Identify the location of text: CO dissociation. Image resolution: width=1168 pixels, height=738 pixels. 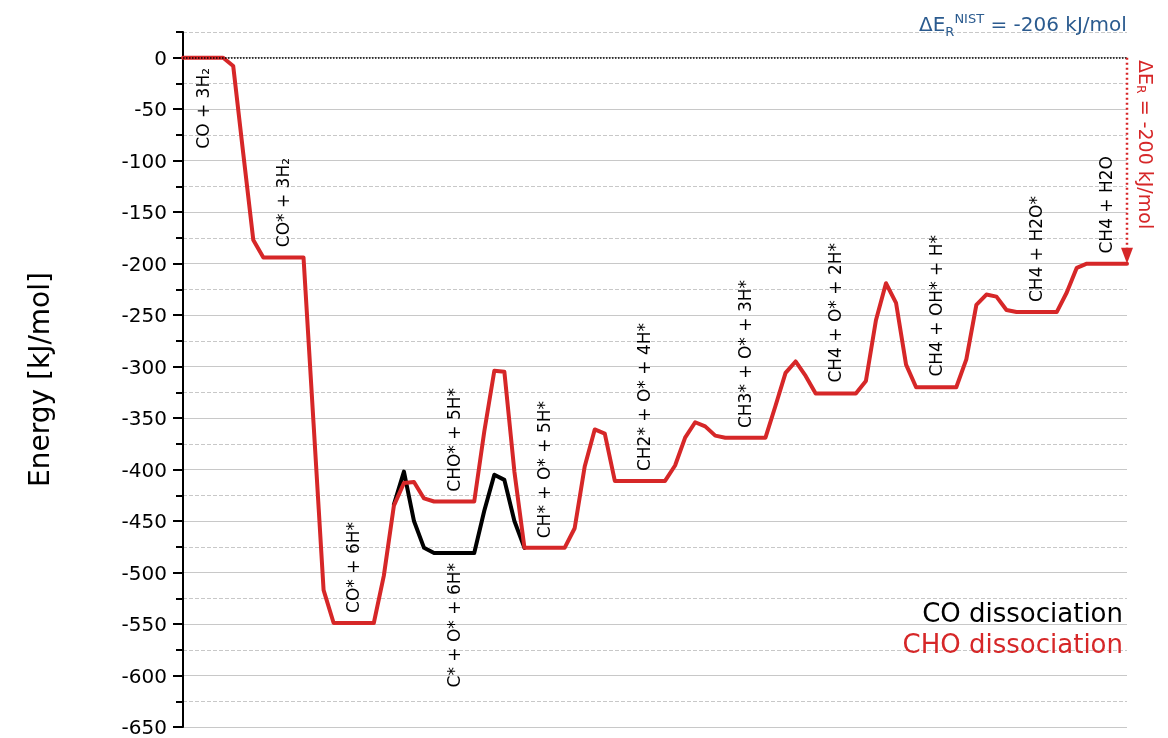
(1022, 613).